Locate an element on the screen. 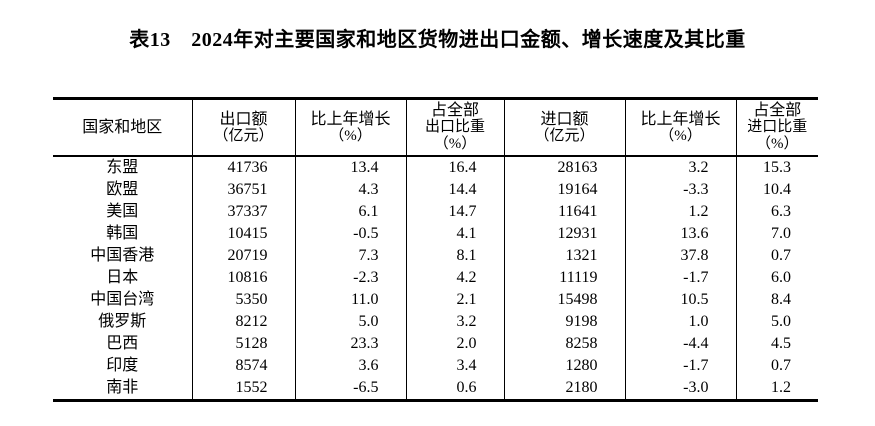  cell-value: 10.4 is located at coordinates (777, 189).